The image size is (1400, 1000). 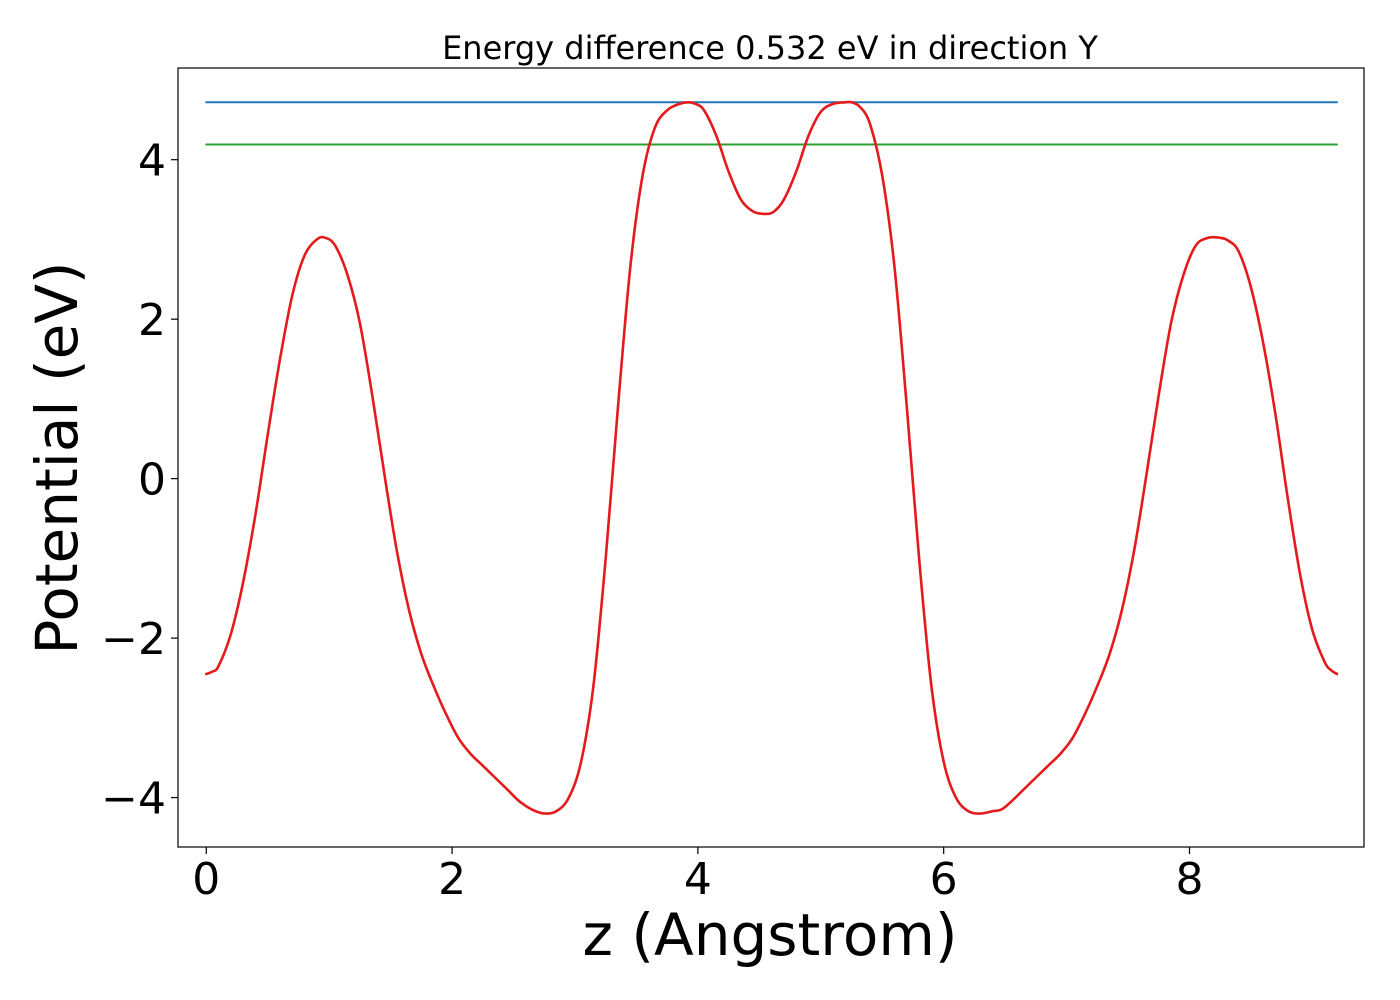 I want to click on y-axis-label: Potential (eV), so click(x=57, y=457).